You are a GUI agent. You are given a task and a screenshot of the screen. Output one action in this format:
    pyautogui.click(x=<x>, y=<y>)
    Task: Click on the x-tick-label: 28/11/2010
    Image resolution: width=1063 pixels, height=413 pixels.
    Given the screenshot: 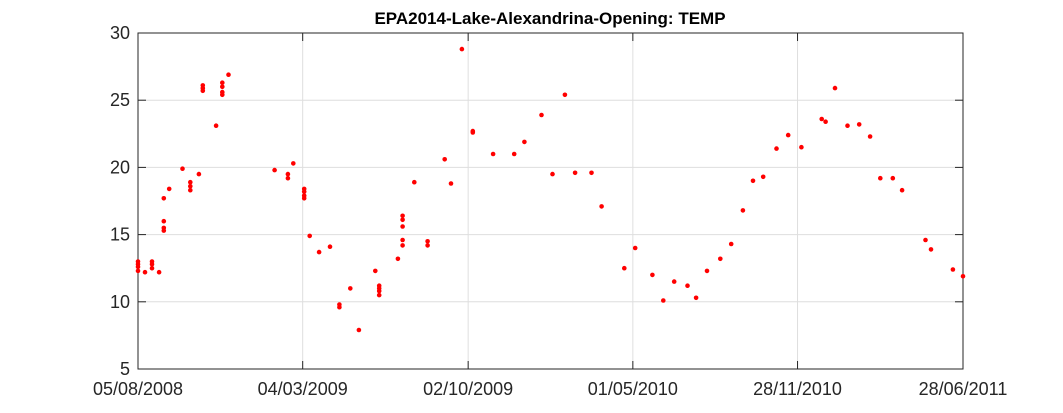 What is the action you would take?
    pyautogui.click(x=797, y=389)
    